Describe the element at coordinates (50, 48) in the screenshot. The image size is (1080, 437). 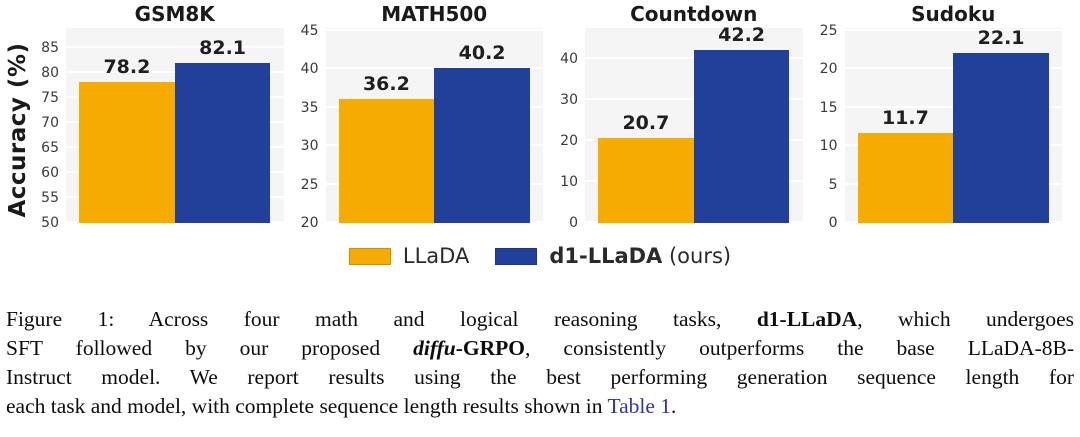
I see `y-tick-label: 85` at that location.